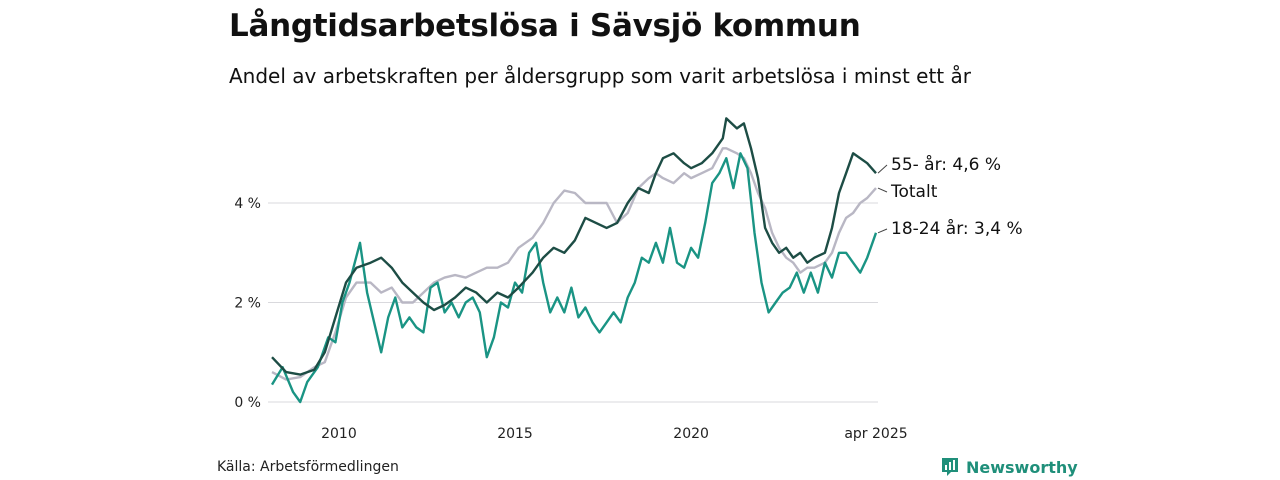 The width and height of the screenshot is (1280, 480). What do you see at coordinates (1022, 467) in the screenshot?
I see `brand-name: Newsworthy` at bounding box center [1022, 467].